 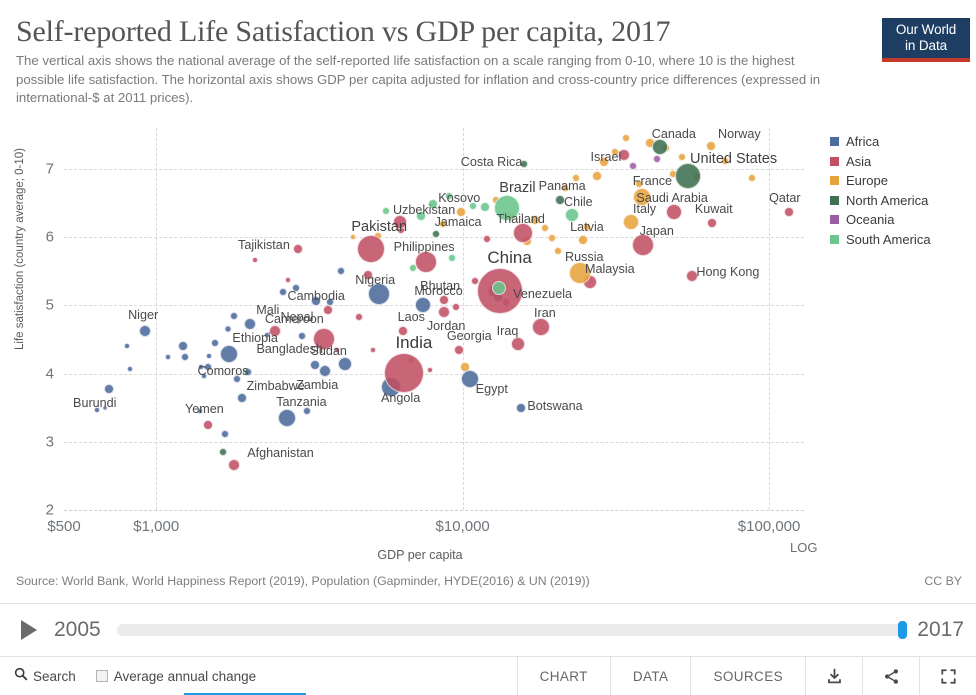 I want to click on owid-logo: Our World in Data, so click(x=926, y=40).